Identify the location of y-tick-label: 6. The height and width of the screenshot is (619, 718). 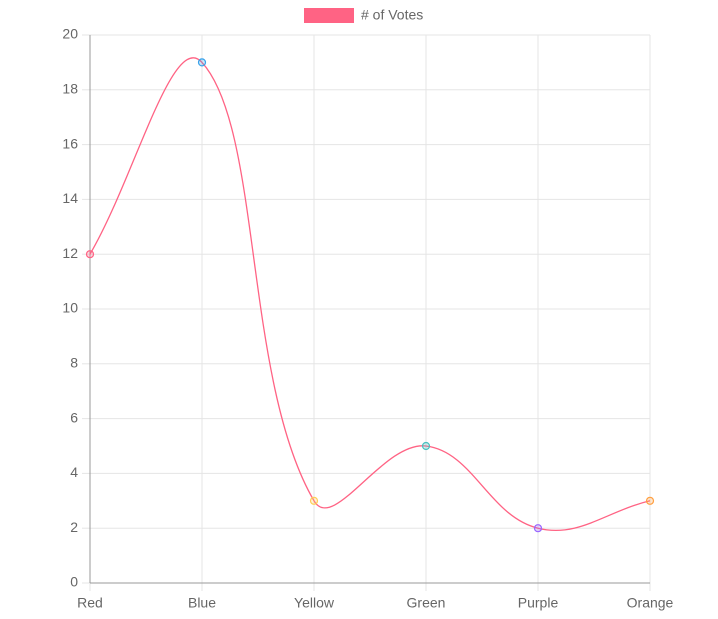
(74, 417).